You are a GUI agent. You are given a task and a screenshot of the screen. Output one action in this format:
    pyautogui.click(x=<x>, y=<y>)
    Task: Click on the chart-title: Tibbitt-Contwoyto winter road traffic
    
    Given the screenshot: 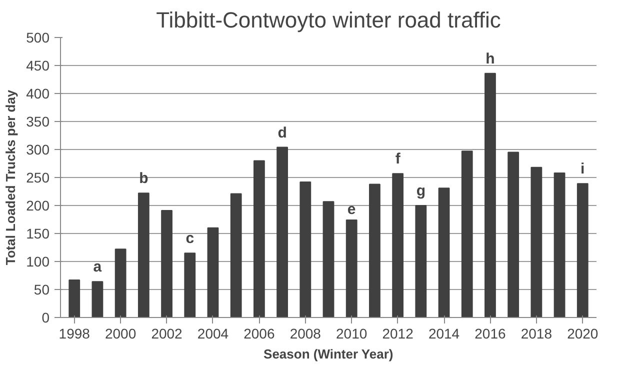 What is the action you would take?
    pyautogui.click(x=328, y=20)
    